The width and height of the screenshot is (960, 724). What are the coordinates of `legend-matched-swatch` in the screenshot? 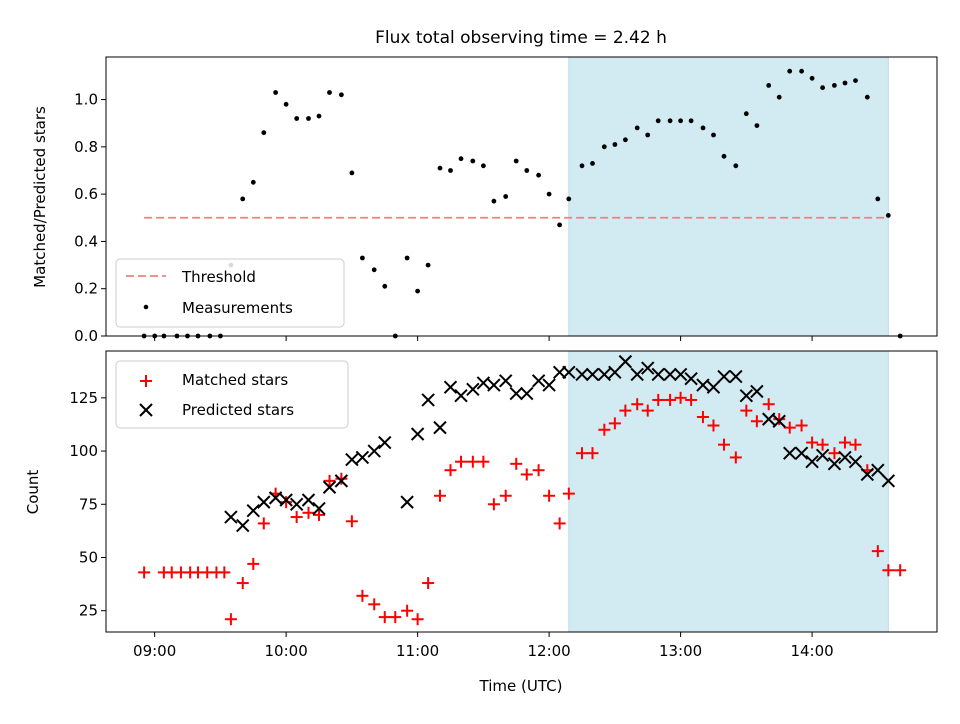 It's located at (146, 381).